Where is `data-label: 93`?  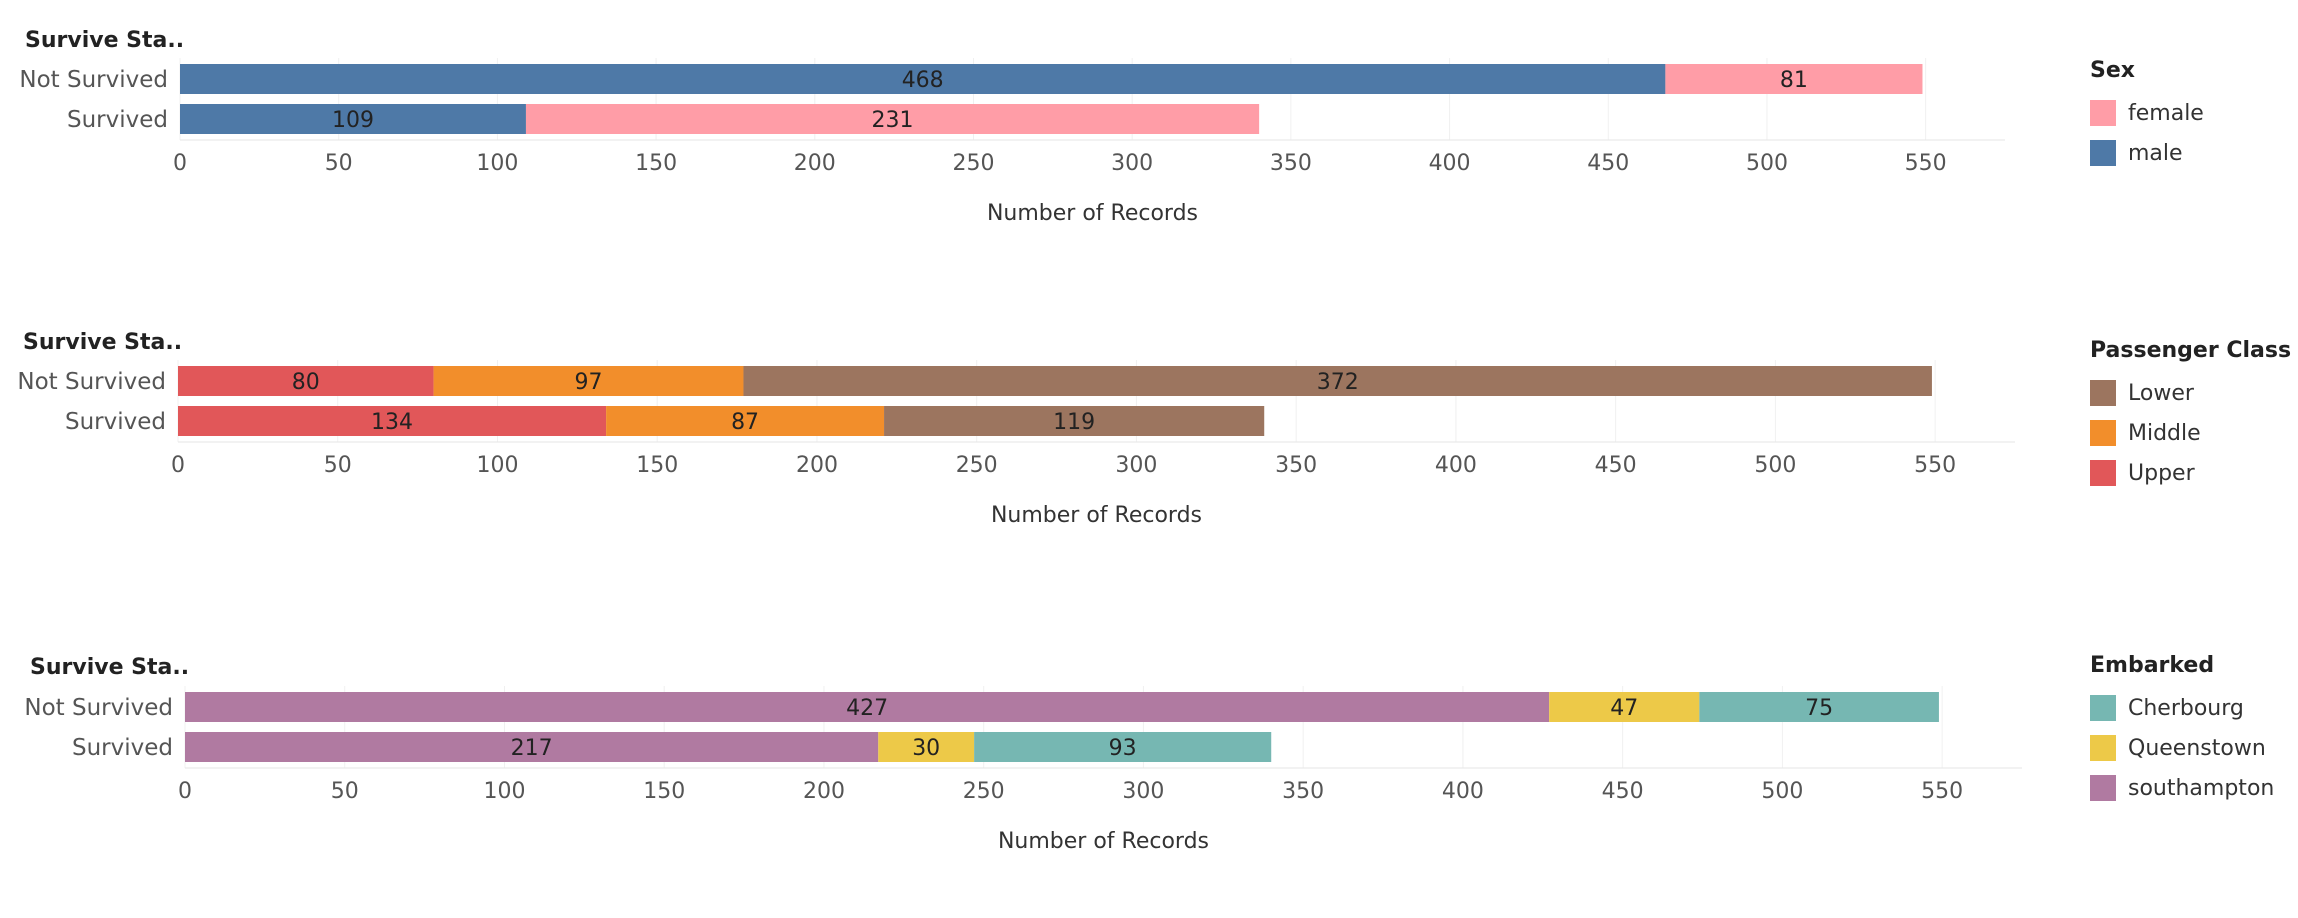 data-label: 93 is located at coordinates (1123, 748).